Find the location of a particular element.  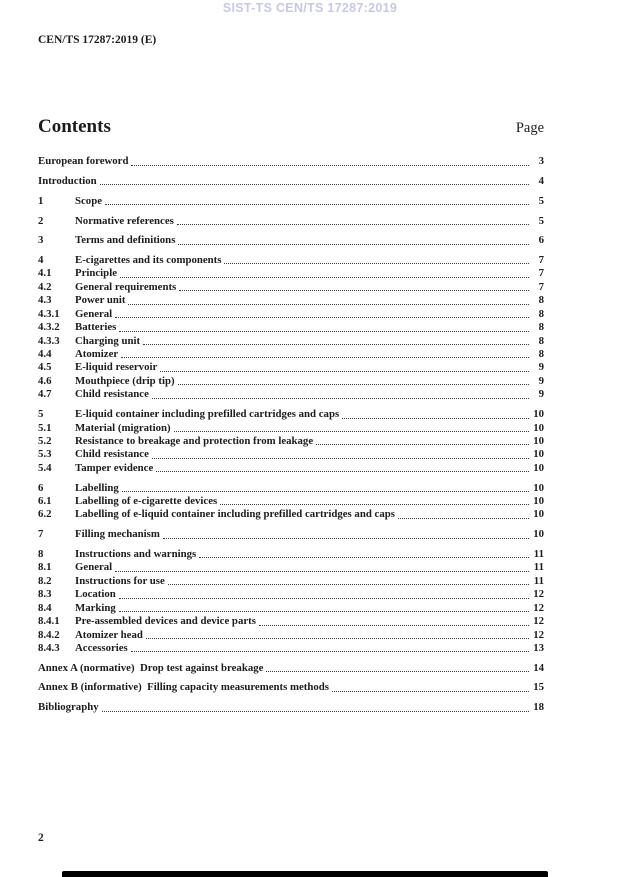

toc-entry-label: E-liquid reservoir is located at coordinates (116, 367).